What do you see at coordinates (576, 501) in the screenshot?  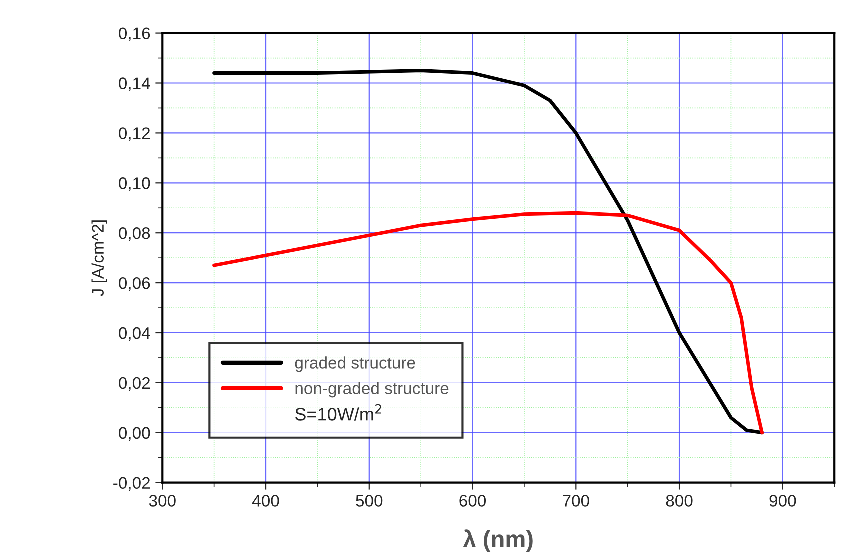 I see `x-tick-label: 700` at bounding box center [576, 501].